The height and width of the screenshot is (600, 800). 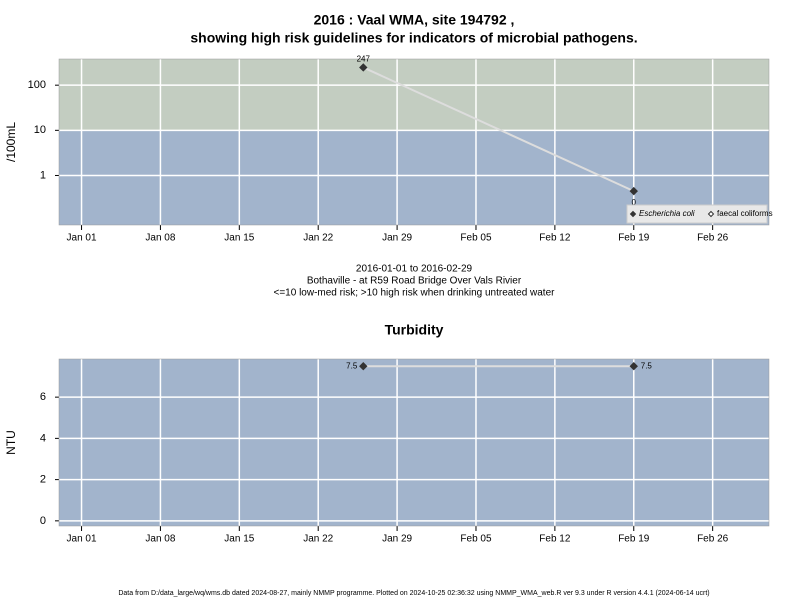 I want to click on y-tick-label: 0, so click(x=43, y=521).